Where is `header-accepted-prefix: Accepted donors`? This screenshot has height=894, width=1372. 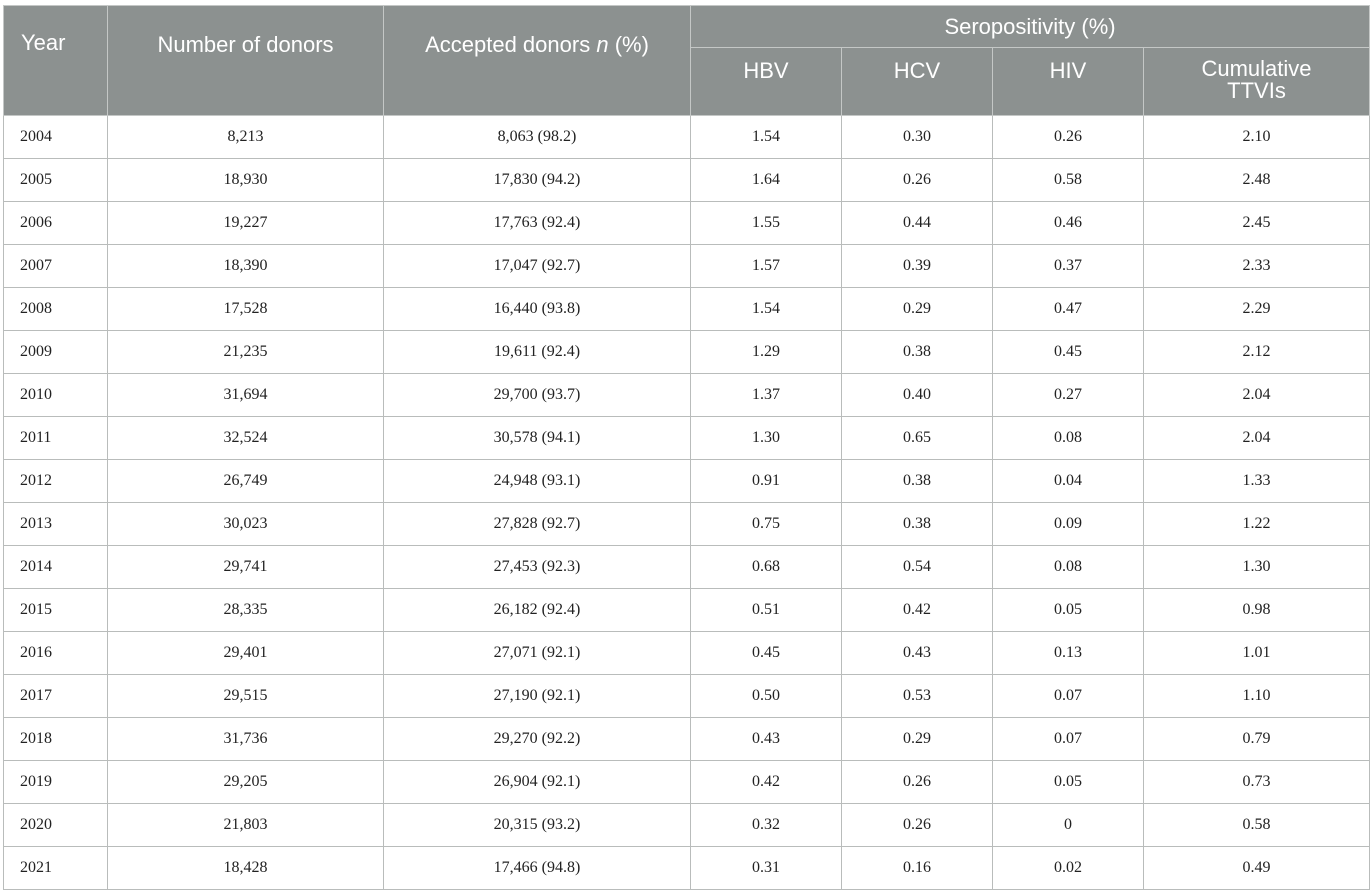
header-accepted-prefix: Accepted donors is located at coordinates (511, 44).